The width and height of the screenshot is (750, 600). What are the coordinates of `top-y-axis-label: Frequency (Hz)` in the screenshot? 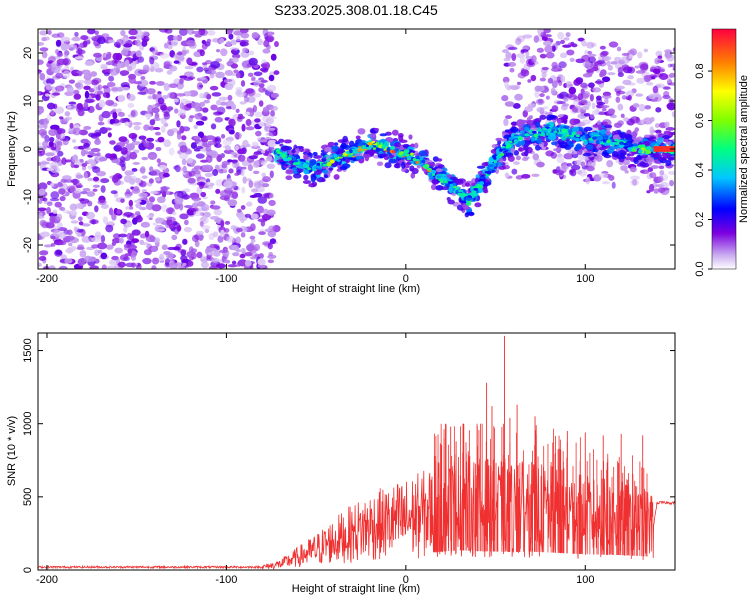 It's located at (12, 149).